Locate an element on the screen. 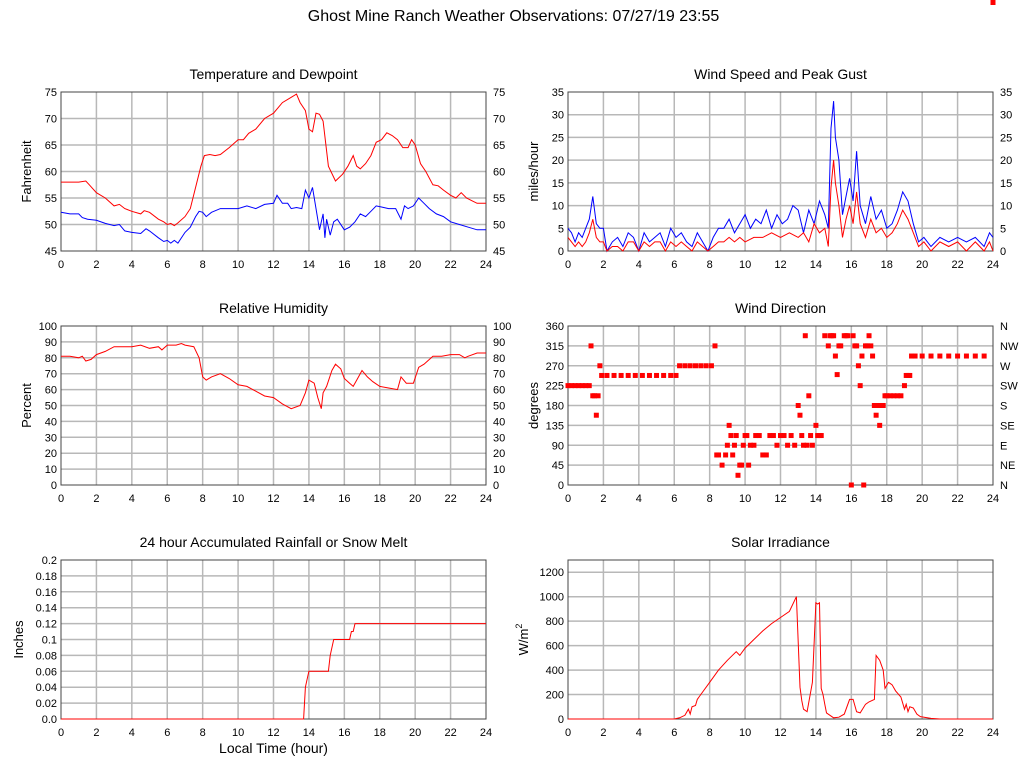 This screenshot has width=1027, height=772. y-tick-label: 1200 is located at coordinates (552, 573).